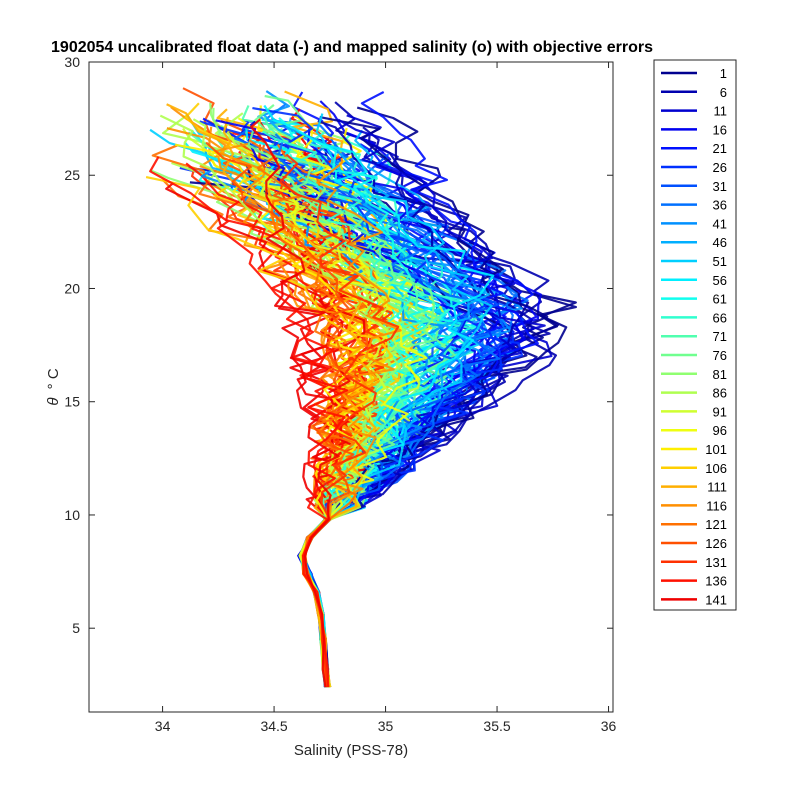 The width and height of the screenshot is (800, 800). What do you see at coordinates (72, 62) in the screenshot?
I see `y-tick-label: 30` at bounding box center [72, 62].